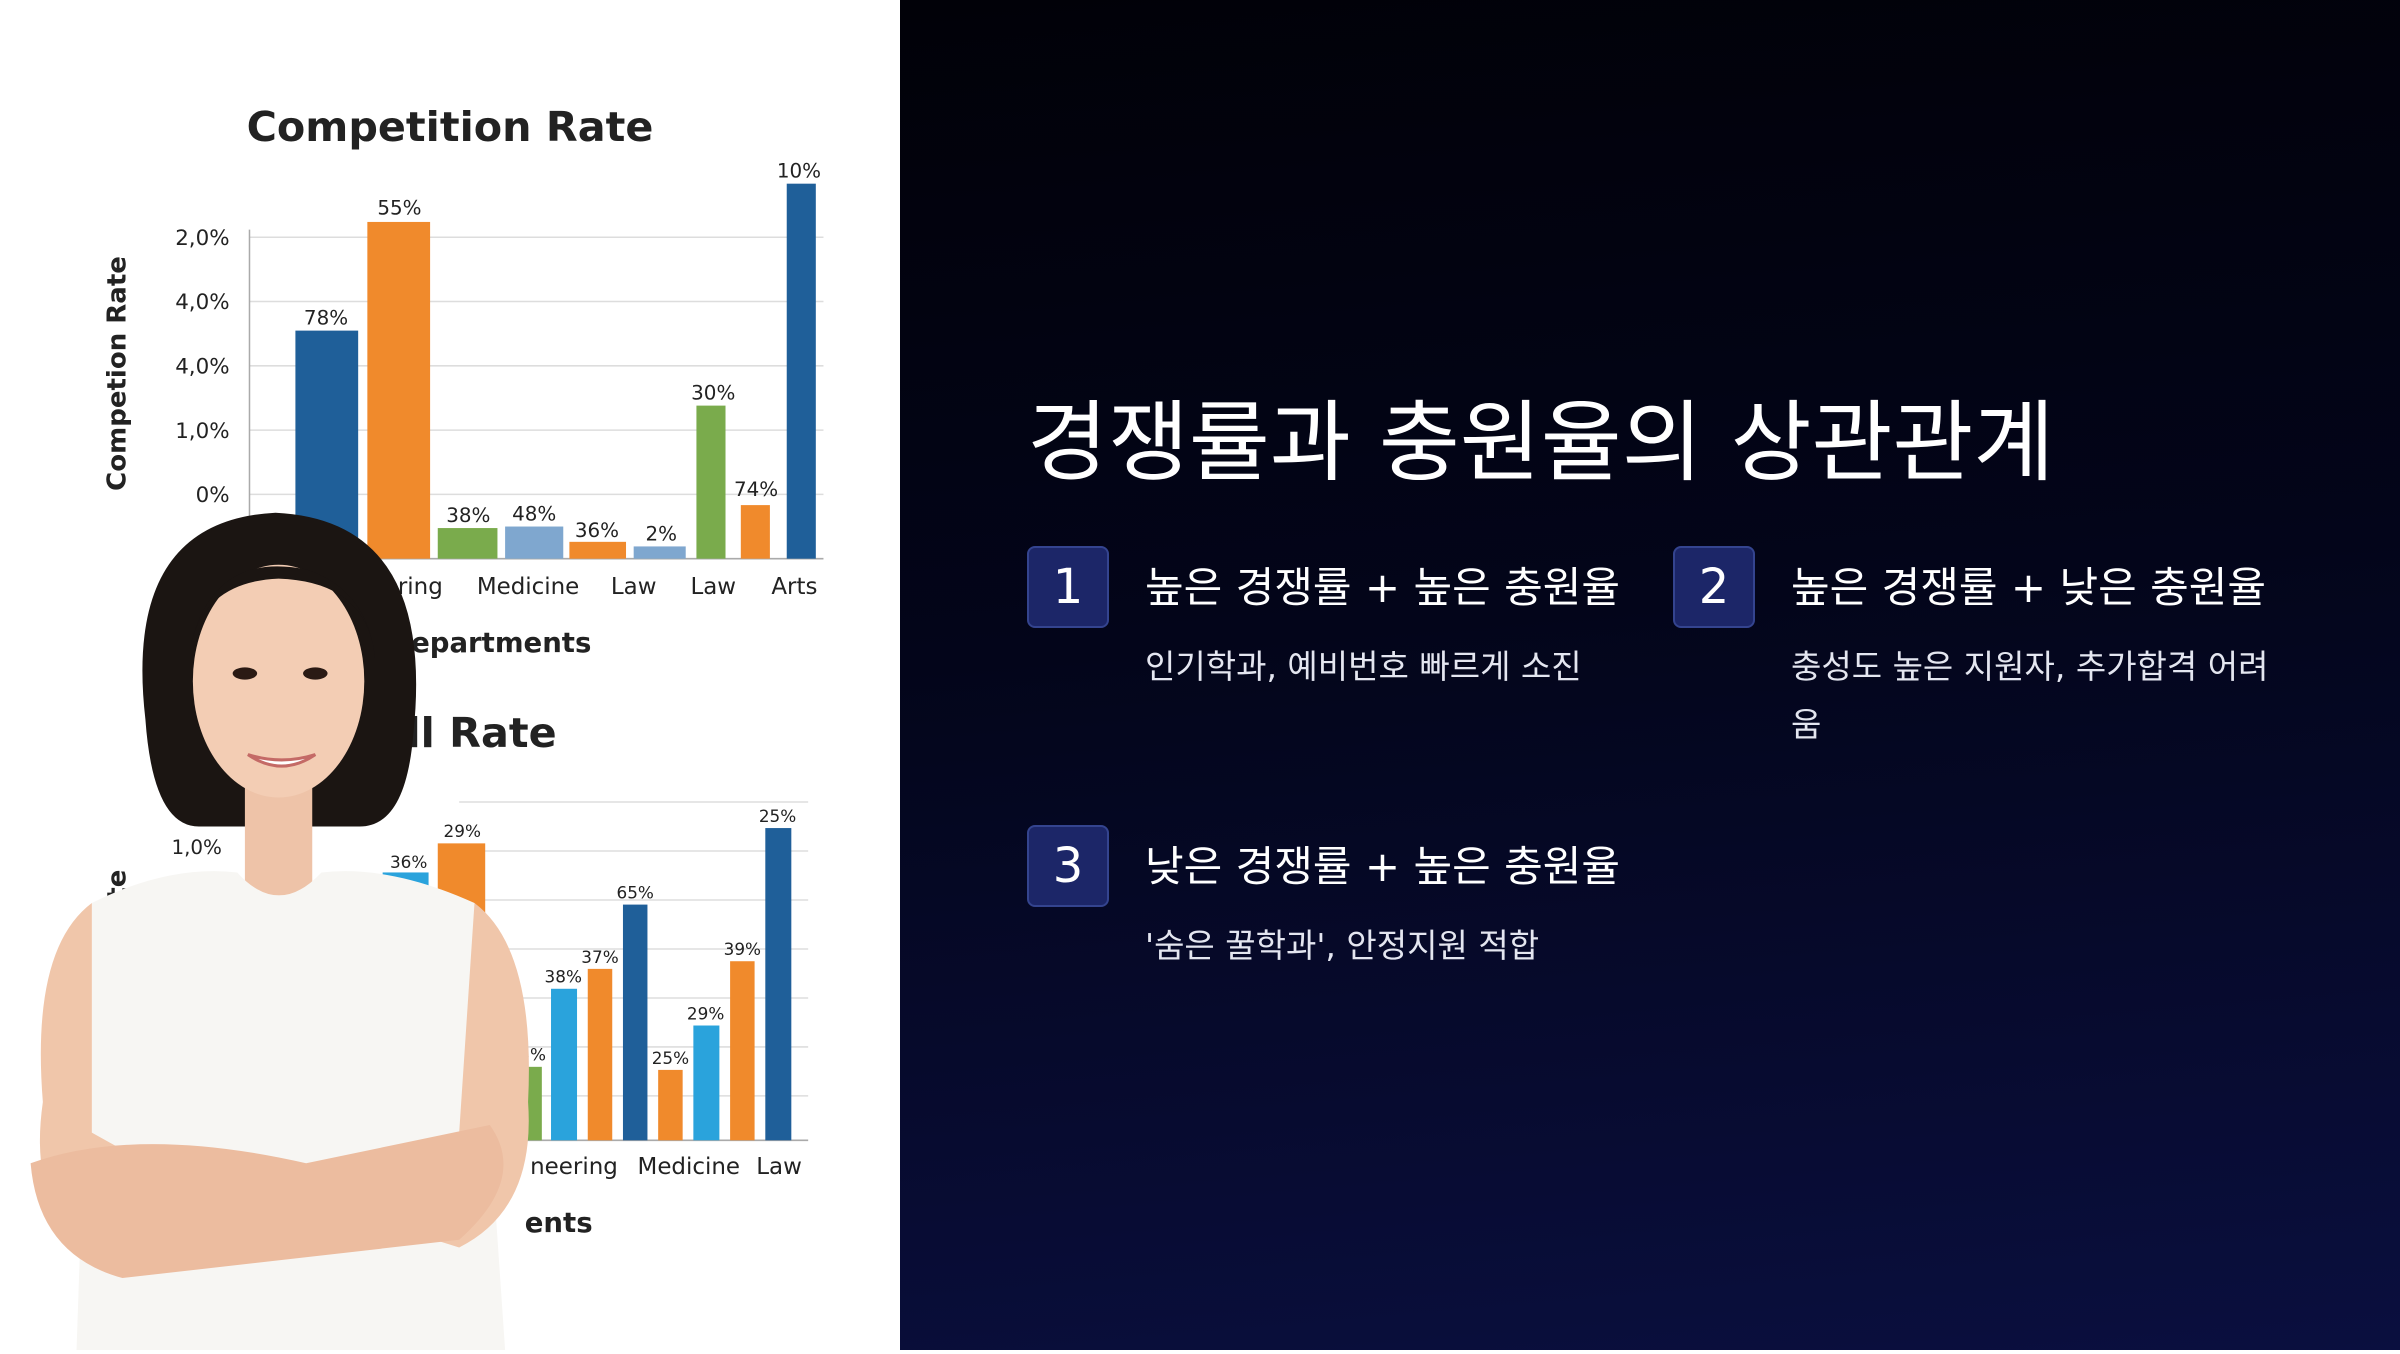  Describe the element at coordinates (1363, 666) in the screenshot. I see `item-text: 인기학과, 예비번호 빠르게 소진` at that location.